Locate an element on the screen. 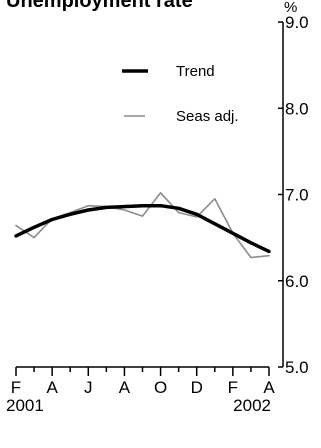 Image resolution: width=321 pixels, height=448 pixels. y-tick-label: 6.0 is located at coordinates (297, 281).